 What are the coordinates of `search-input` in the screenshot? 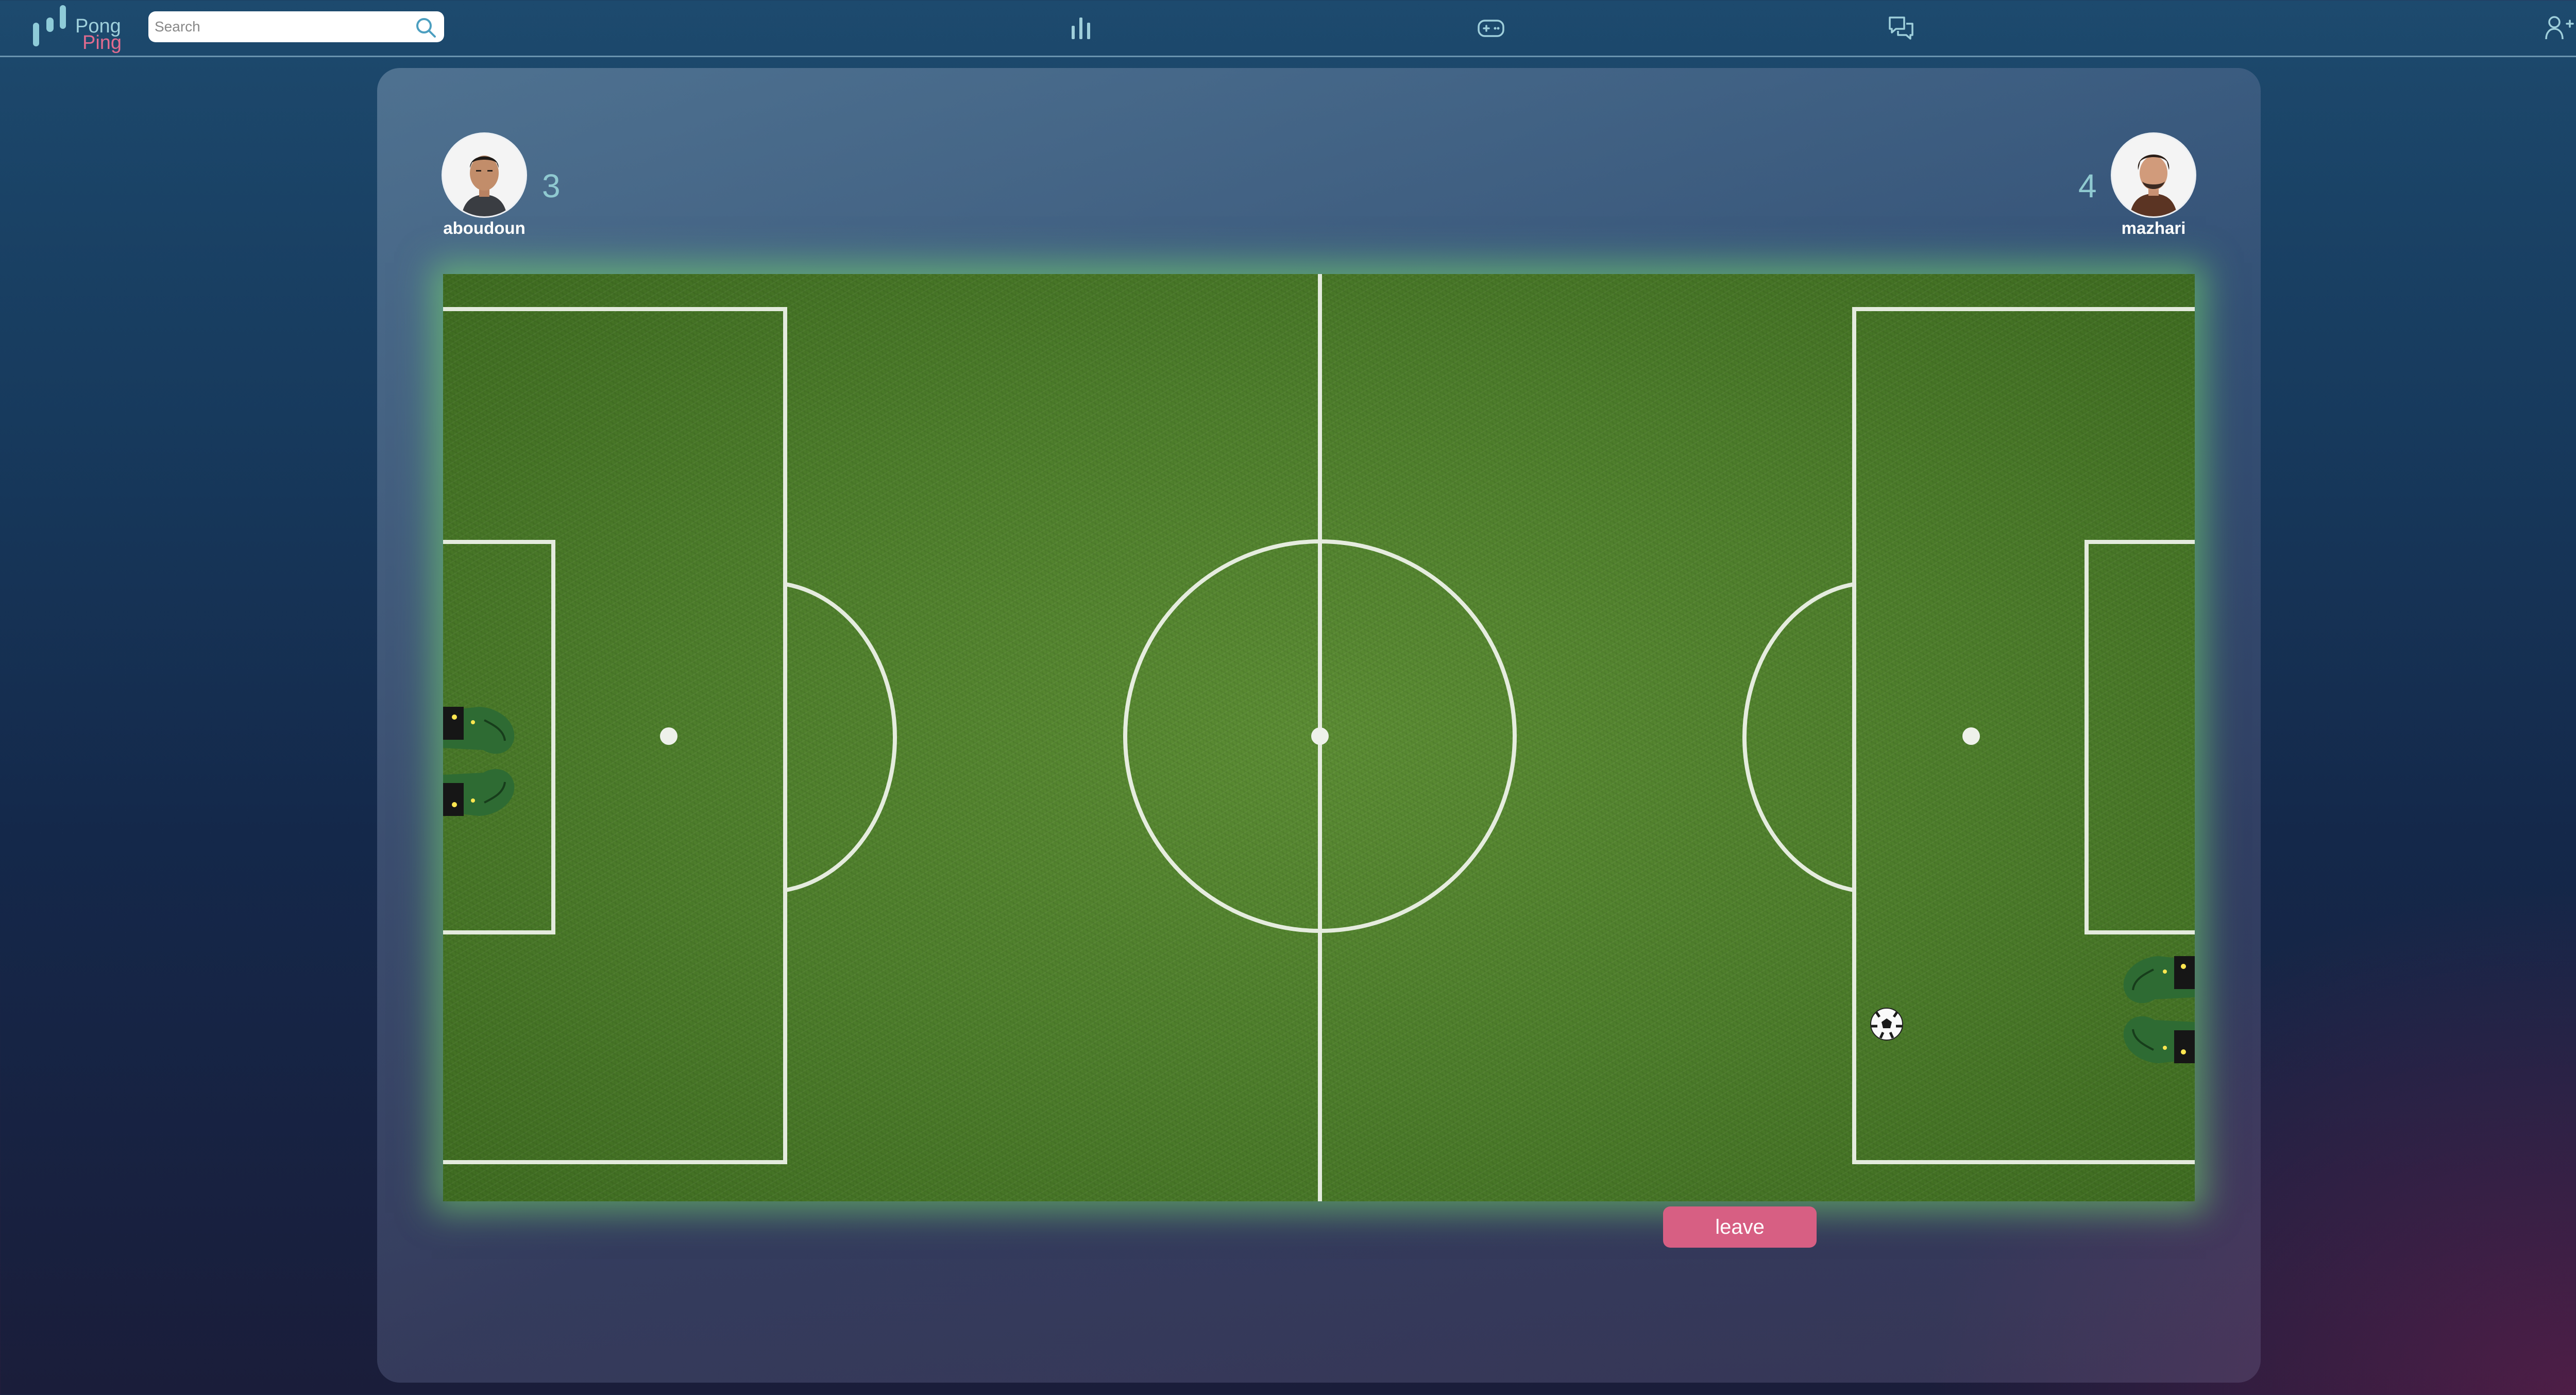 It's located at (279, 27).